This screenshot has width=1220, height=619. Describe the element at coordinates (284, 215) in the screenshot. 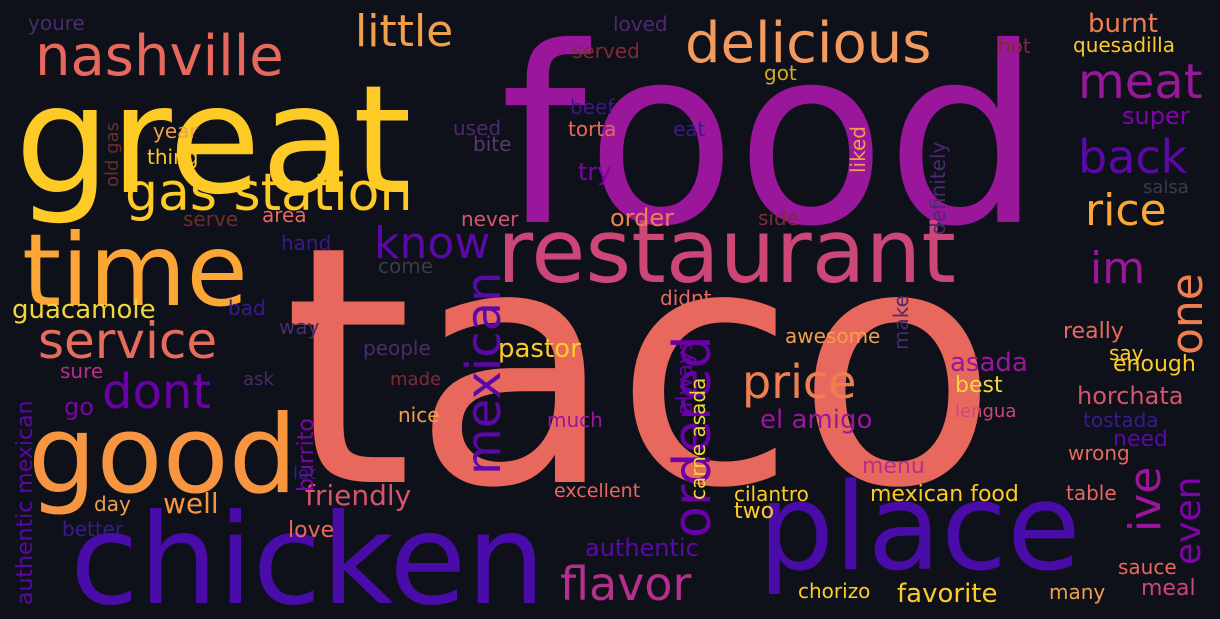

I see `word-area: area` at that location.